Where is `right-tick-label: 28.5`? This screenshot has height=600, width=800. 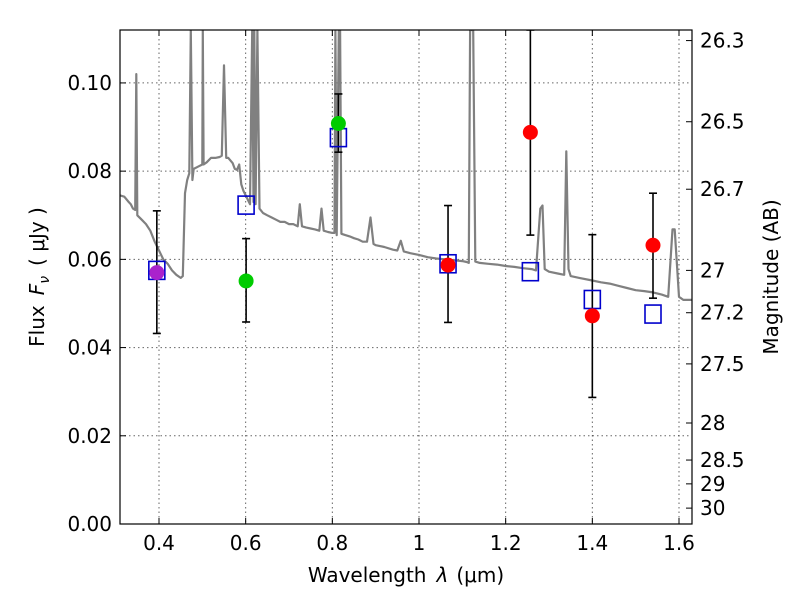
right-tick-label: 28.5 is located at coordinates (722, 460).